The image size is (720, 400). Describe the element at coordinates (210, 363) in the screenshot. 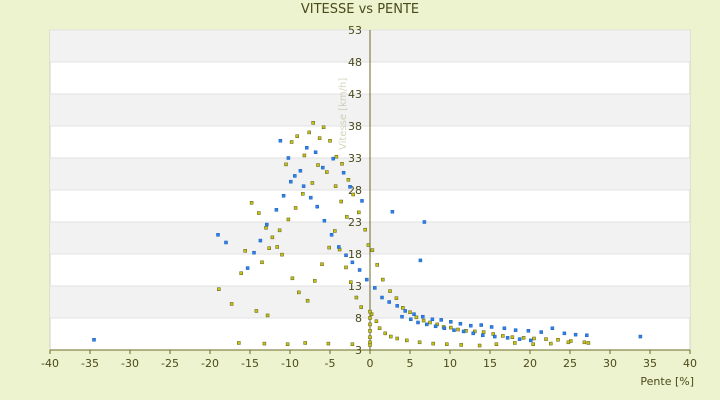

I see `x-tick-label: -20` at that location.